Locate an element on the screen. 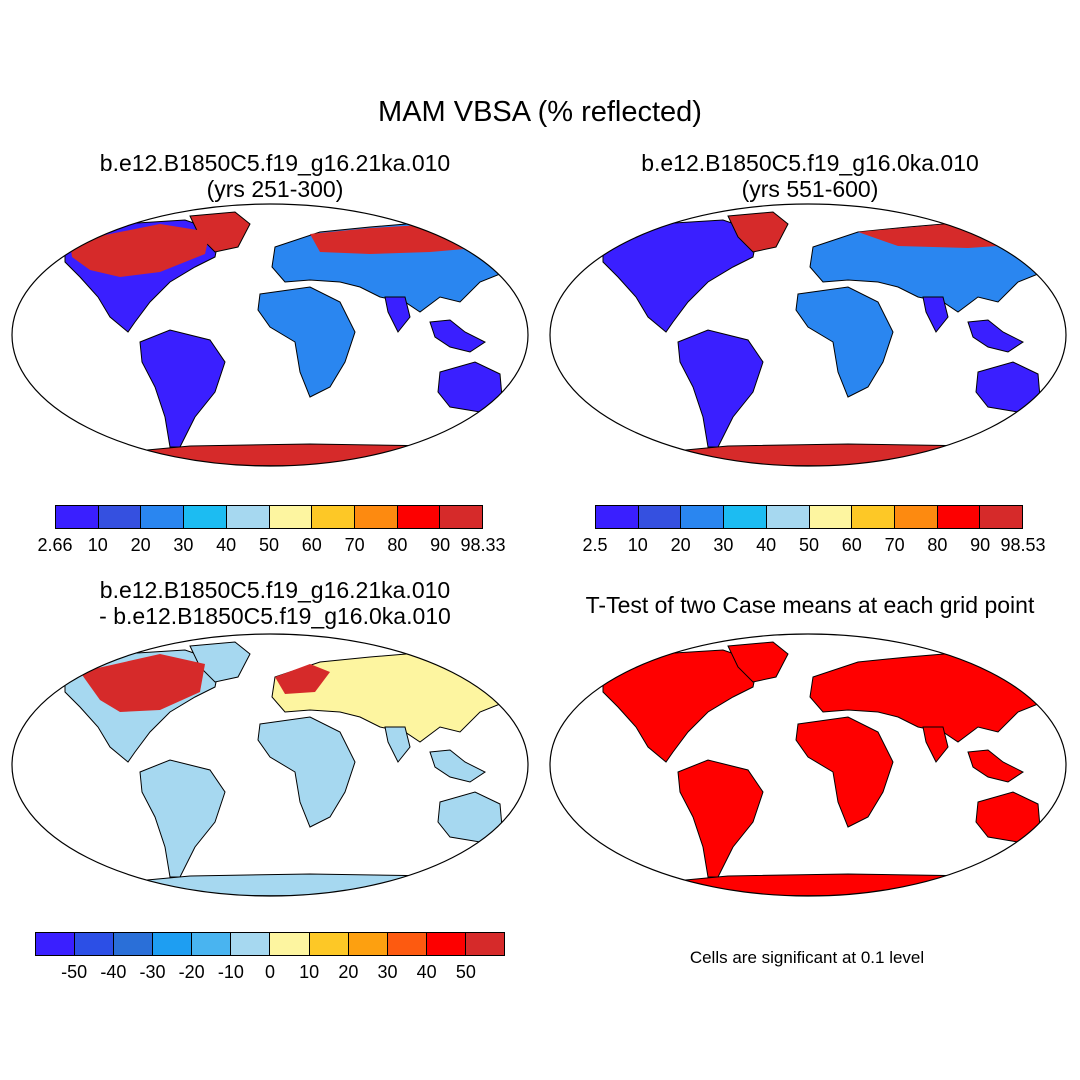  colorbar-diff-labels: -50 -40 -30 -20 -10 0 10 20 30 40 50 is located at coordinates (270, 973).